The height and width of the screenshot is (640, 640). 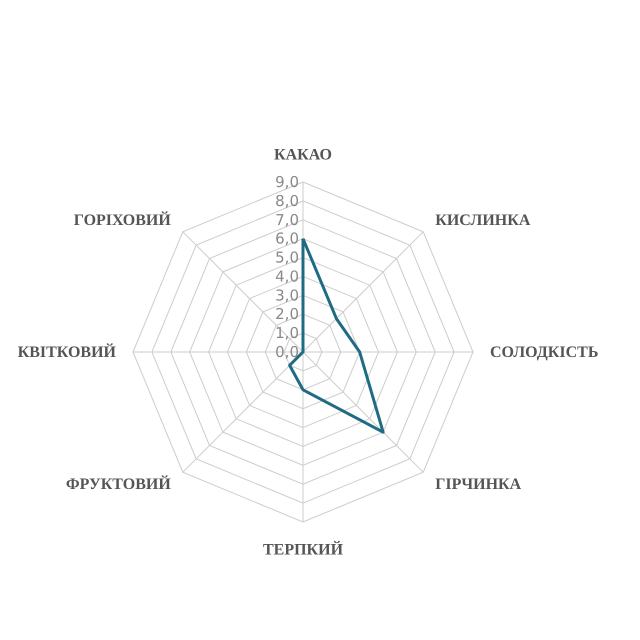 What do you see at coordinates (287, 314) in the screenshot?
I see `y-tick-label: 2,0` at bounding box center [287, 314].